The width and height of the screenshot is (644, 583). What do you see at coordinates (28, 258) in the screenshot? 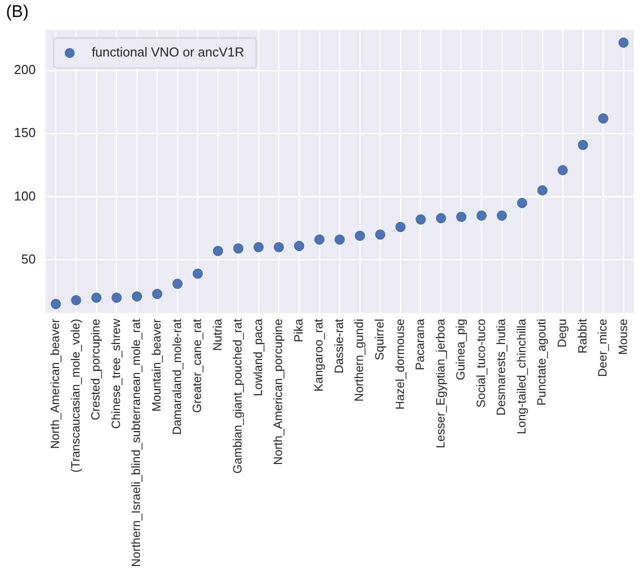
I see `y-tick-label: 50` at bounding box center [28, 258].